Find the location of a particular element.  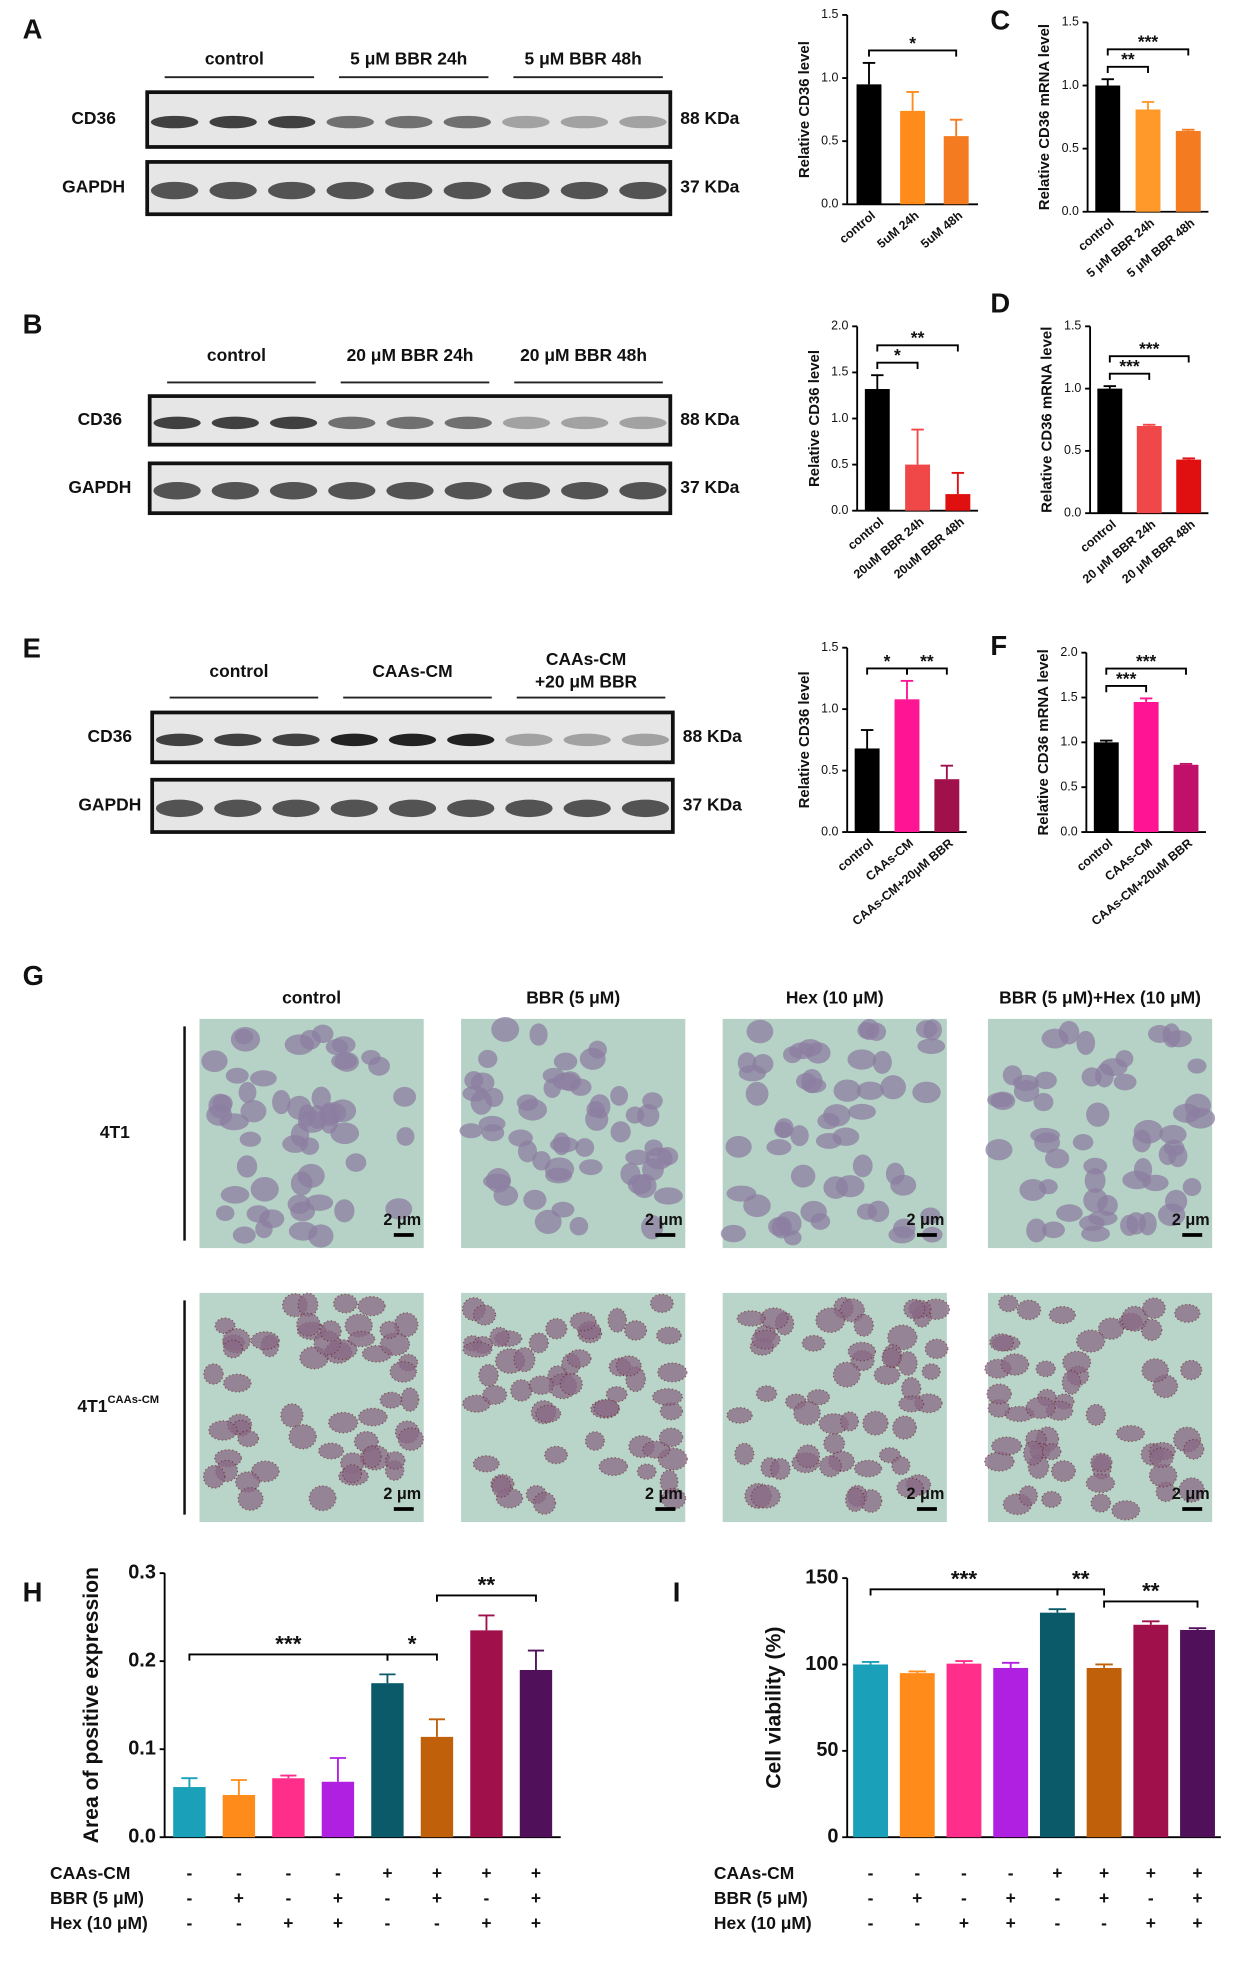

panel-letter: F is located at coordinates (998, 645).